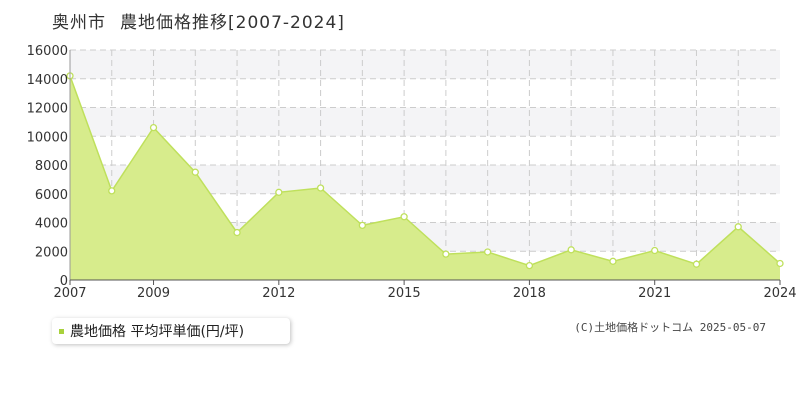 This screenshot has width=800, height=400. Describe the element at coordinates (670, 327) in the screenshot. I see `copyright-text: (C)土地価格ドットコム 2025-05-07` at that location.